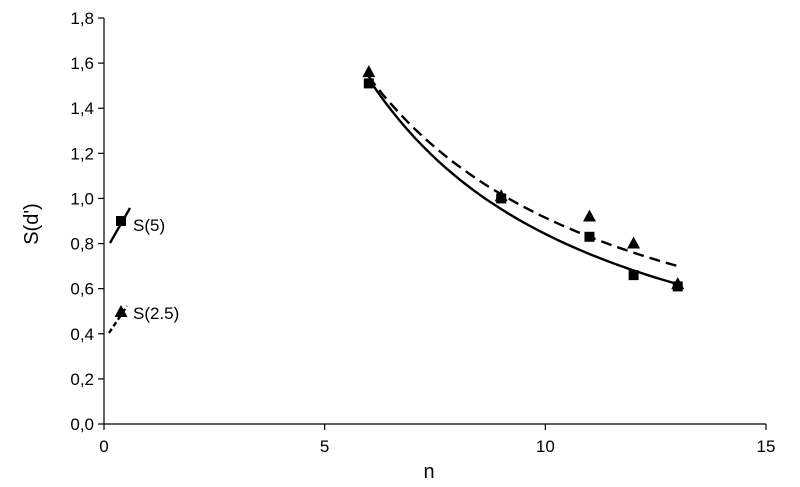  Describe the element at coordinates (324, 446) in the screenshot. I see `x-tick-label: 5` at that location.